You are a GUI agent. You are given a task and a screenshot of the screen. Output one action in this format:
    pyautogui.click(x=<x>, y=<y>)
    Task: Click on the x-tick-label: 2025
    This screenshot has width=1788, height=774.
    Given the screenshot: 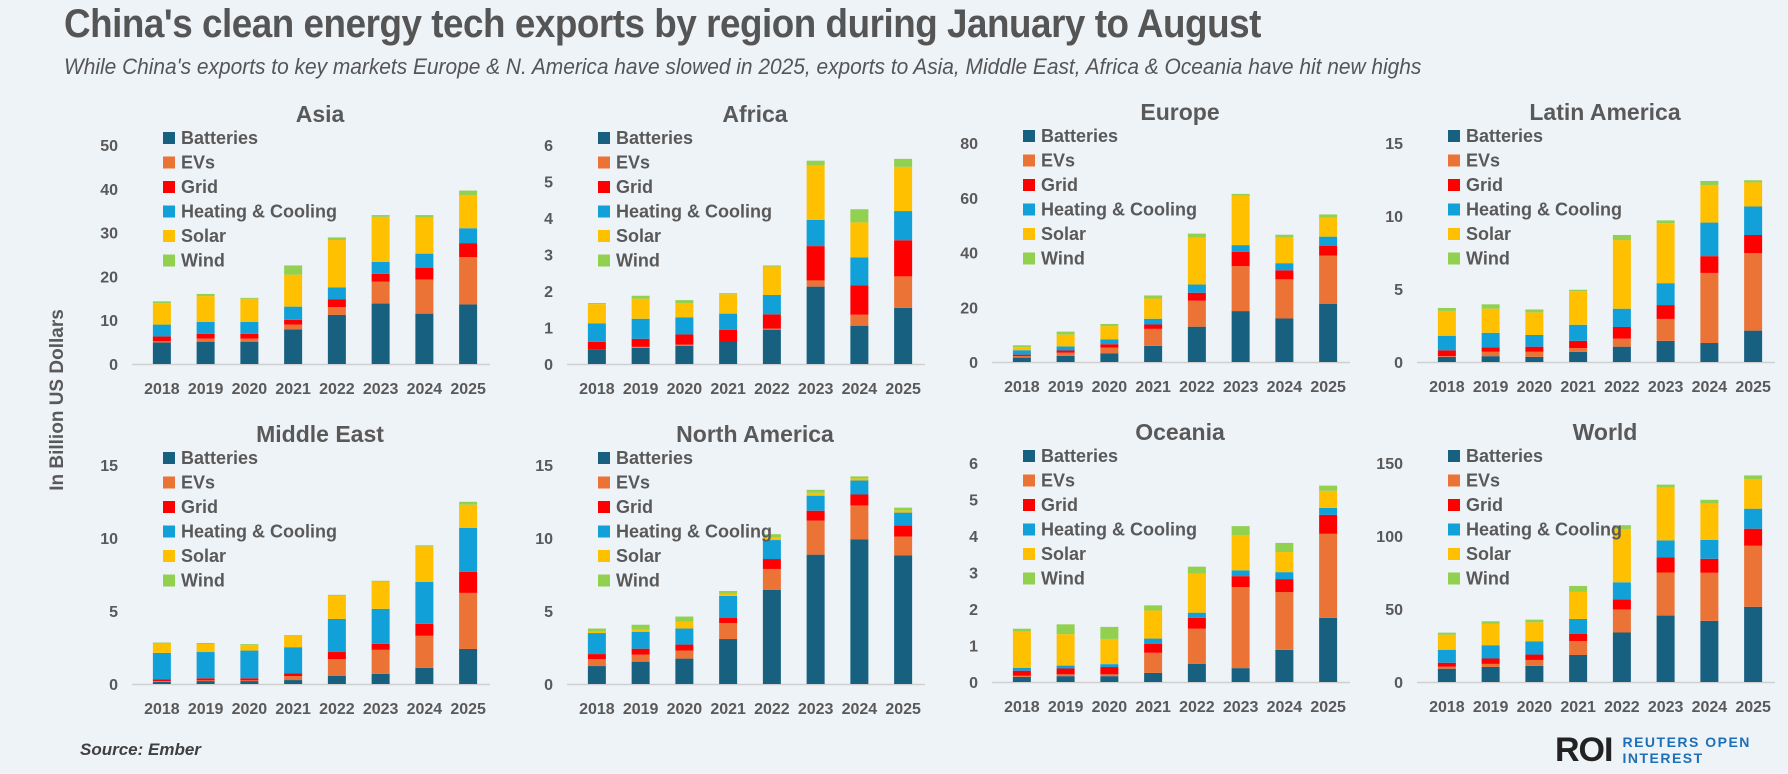 What is the action you would take?
    pyautogui.click(x=903, y=389)
    